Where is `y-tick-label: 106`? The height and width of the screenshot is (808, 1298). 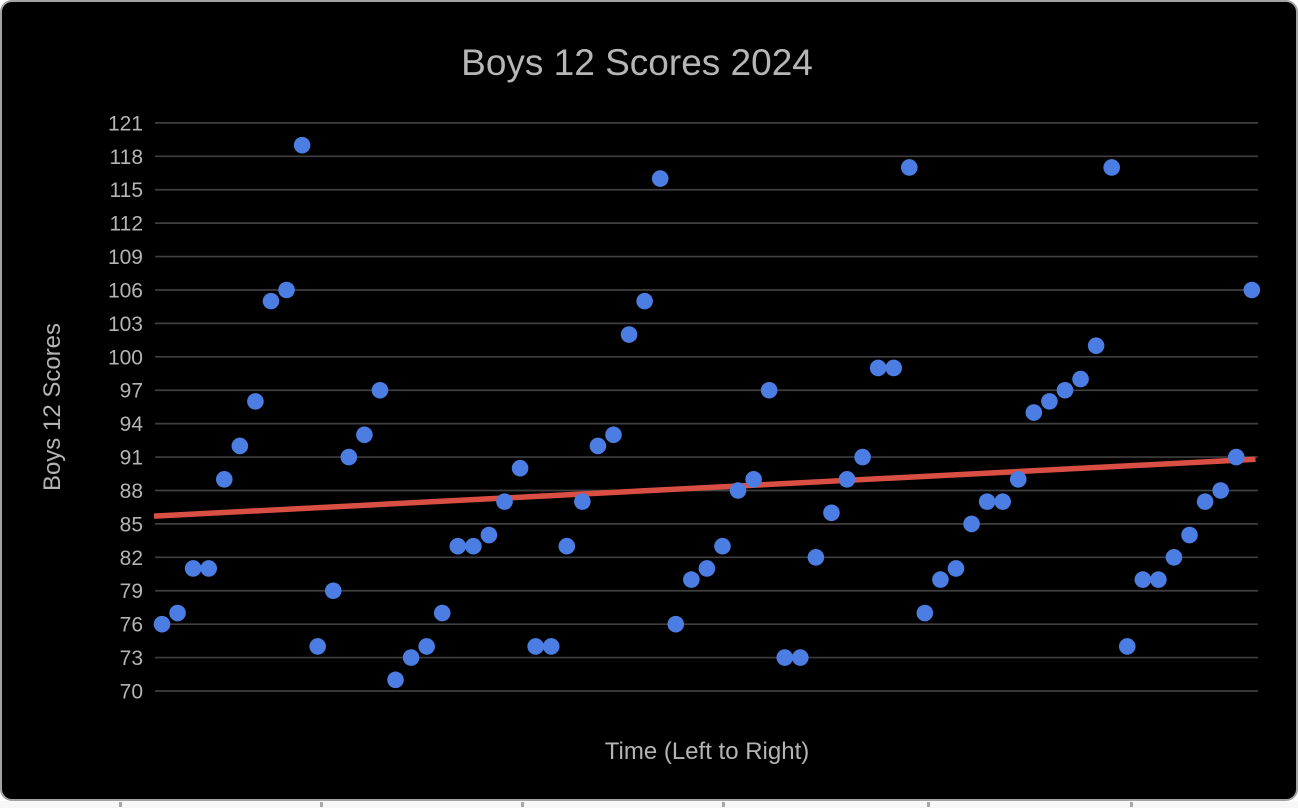
y-tick-label: 106 is located at coordinates (125, 290).